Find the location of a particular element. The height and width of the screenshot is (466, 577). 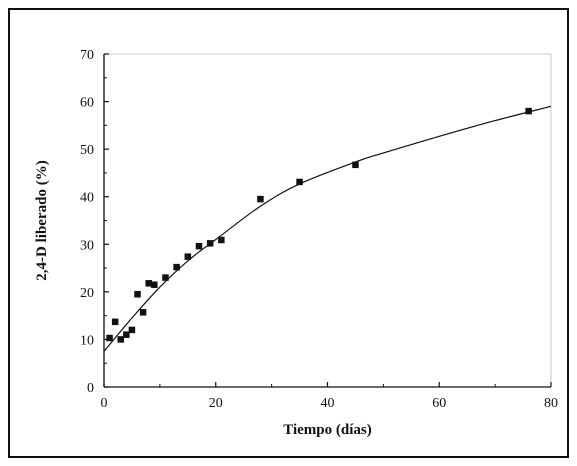

x-tick-label: 0 is located at coordinates (104, 403).